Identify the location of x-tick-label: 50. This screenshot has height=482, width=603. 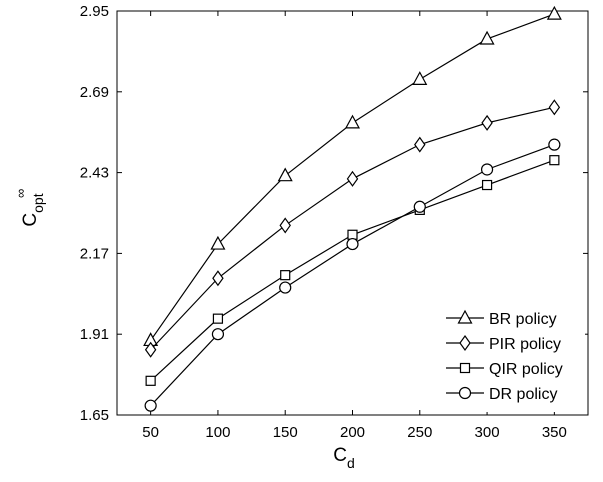
(150, 432).